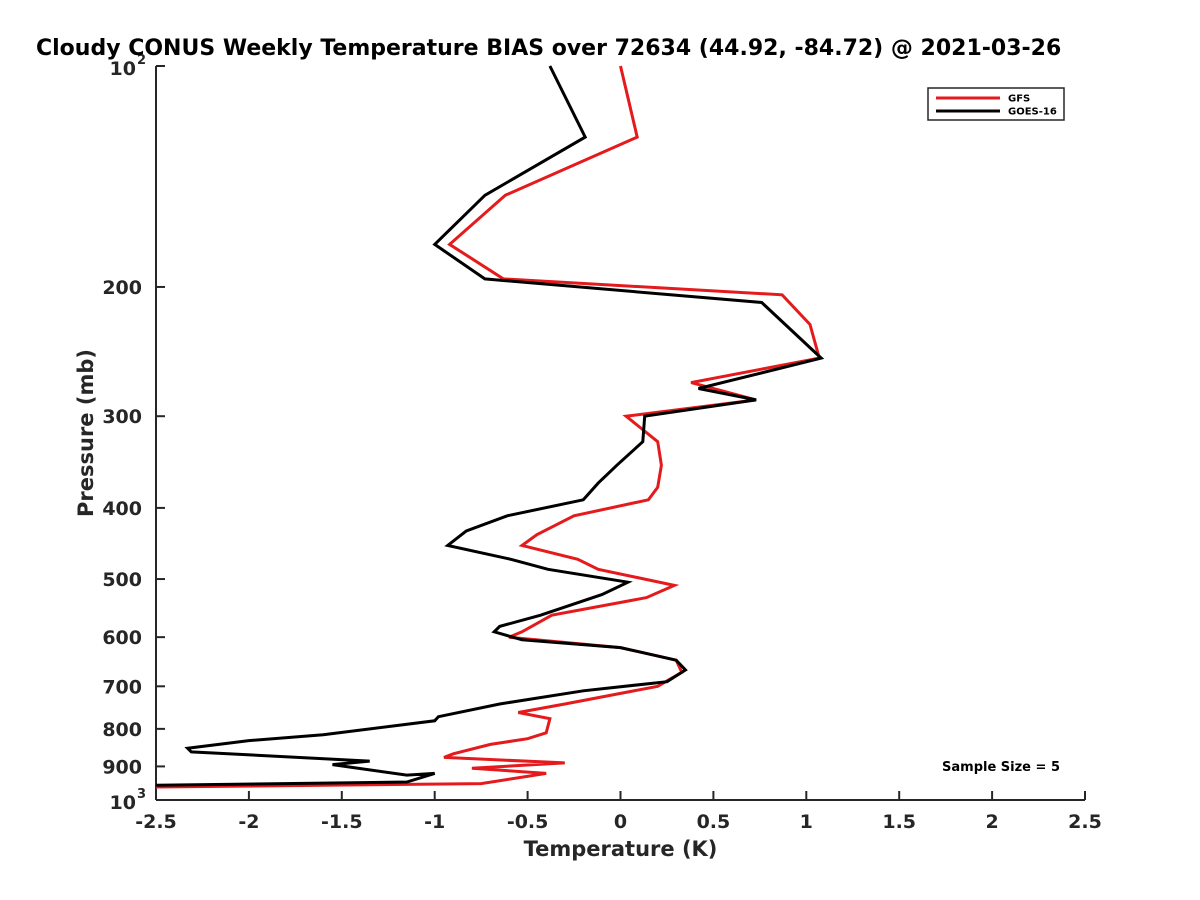 This screenshot has width=1200, height=900. What do you see at coordinates (122, 580) in the screenshot?
I see `y-tick-label: 500` at bounding box center [122, 580].